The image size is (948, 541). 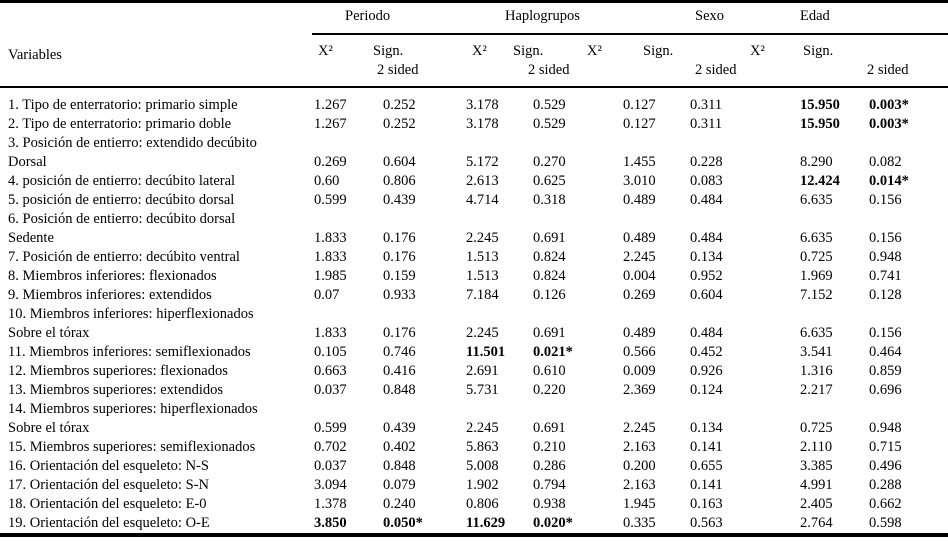 What do you see at coordinates (706, 523) in the screenshot?
I see `sexo-sig-value: 0.563` at bounding box center [706, 523].